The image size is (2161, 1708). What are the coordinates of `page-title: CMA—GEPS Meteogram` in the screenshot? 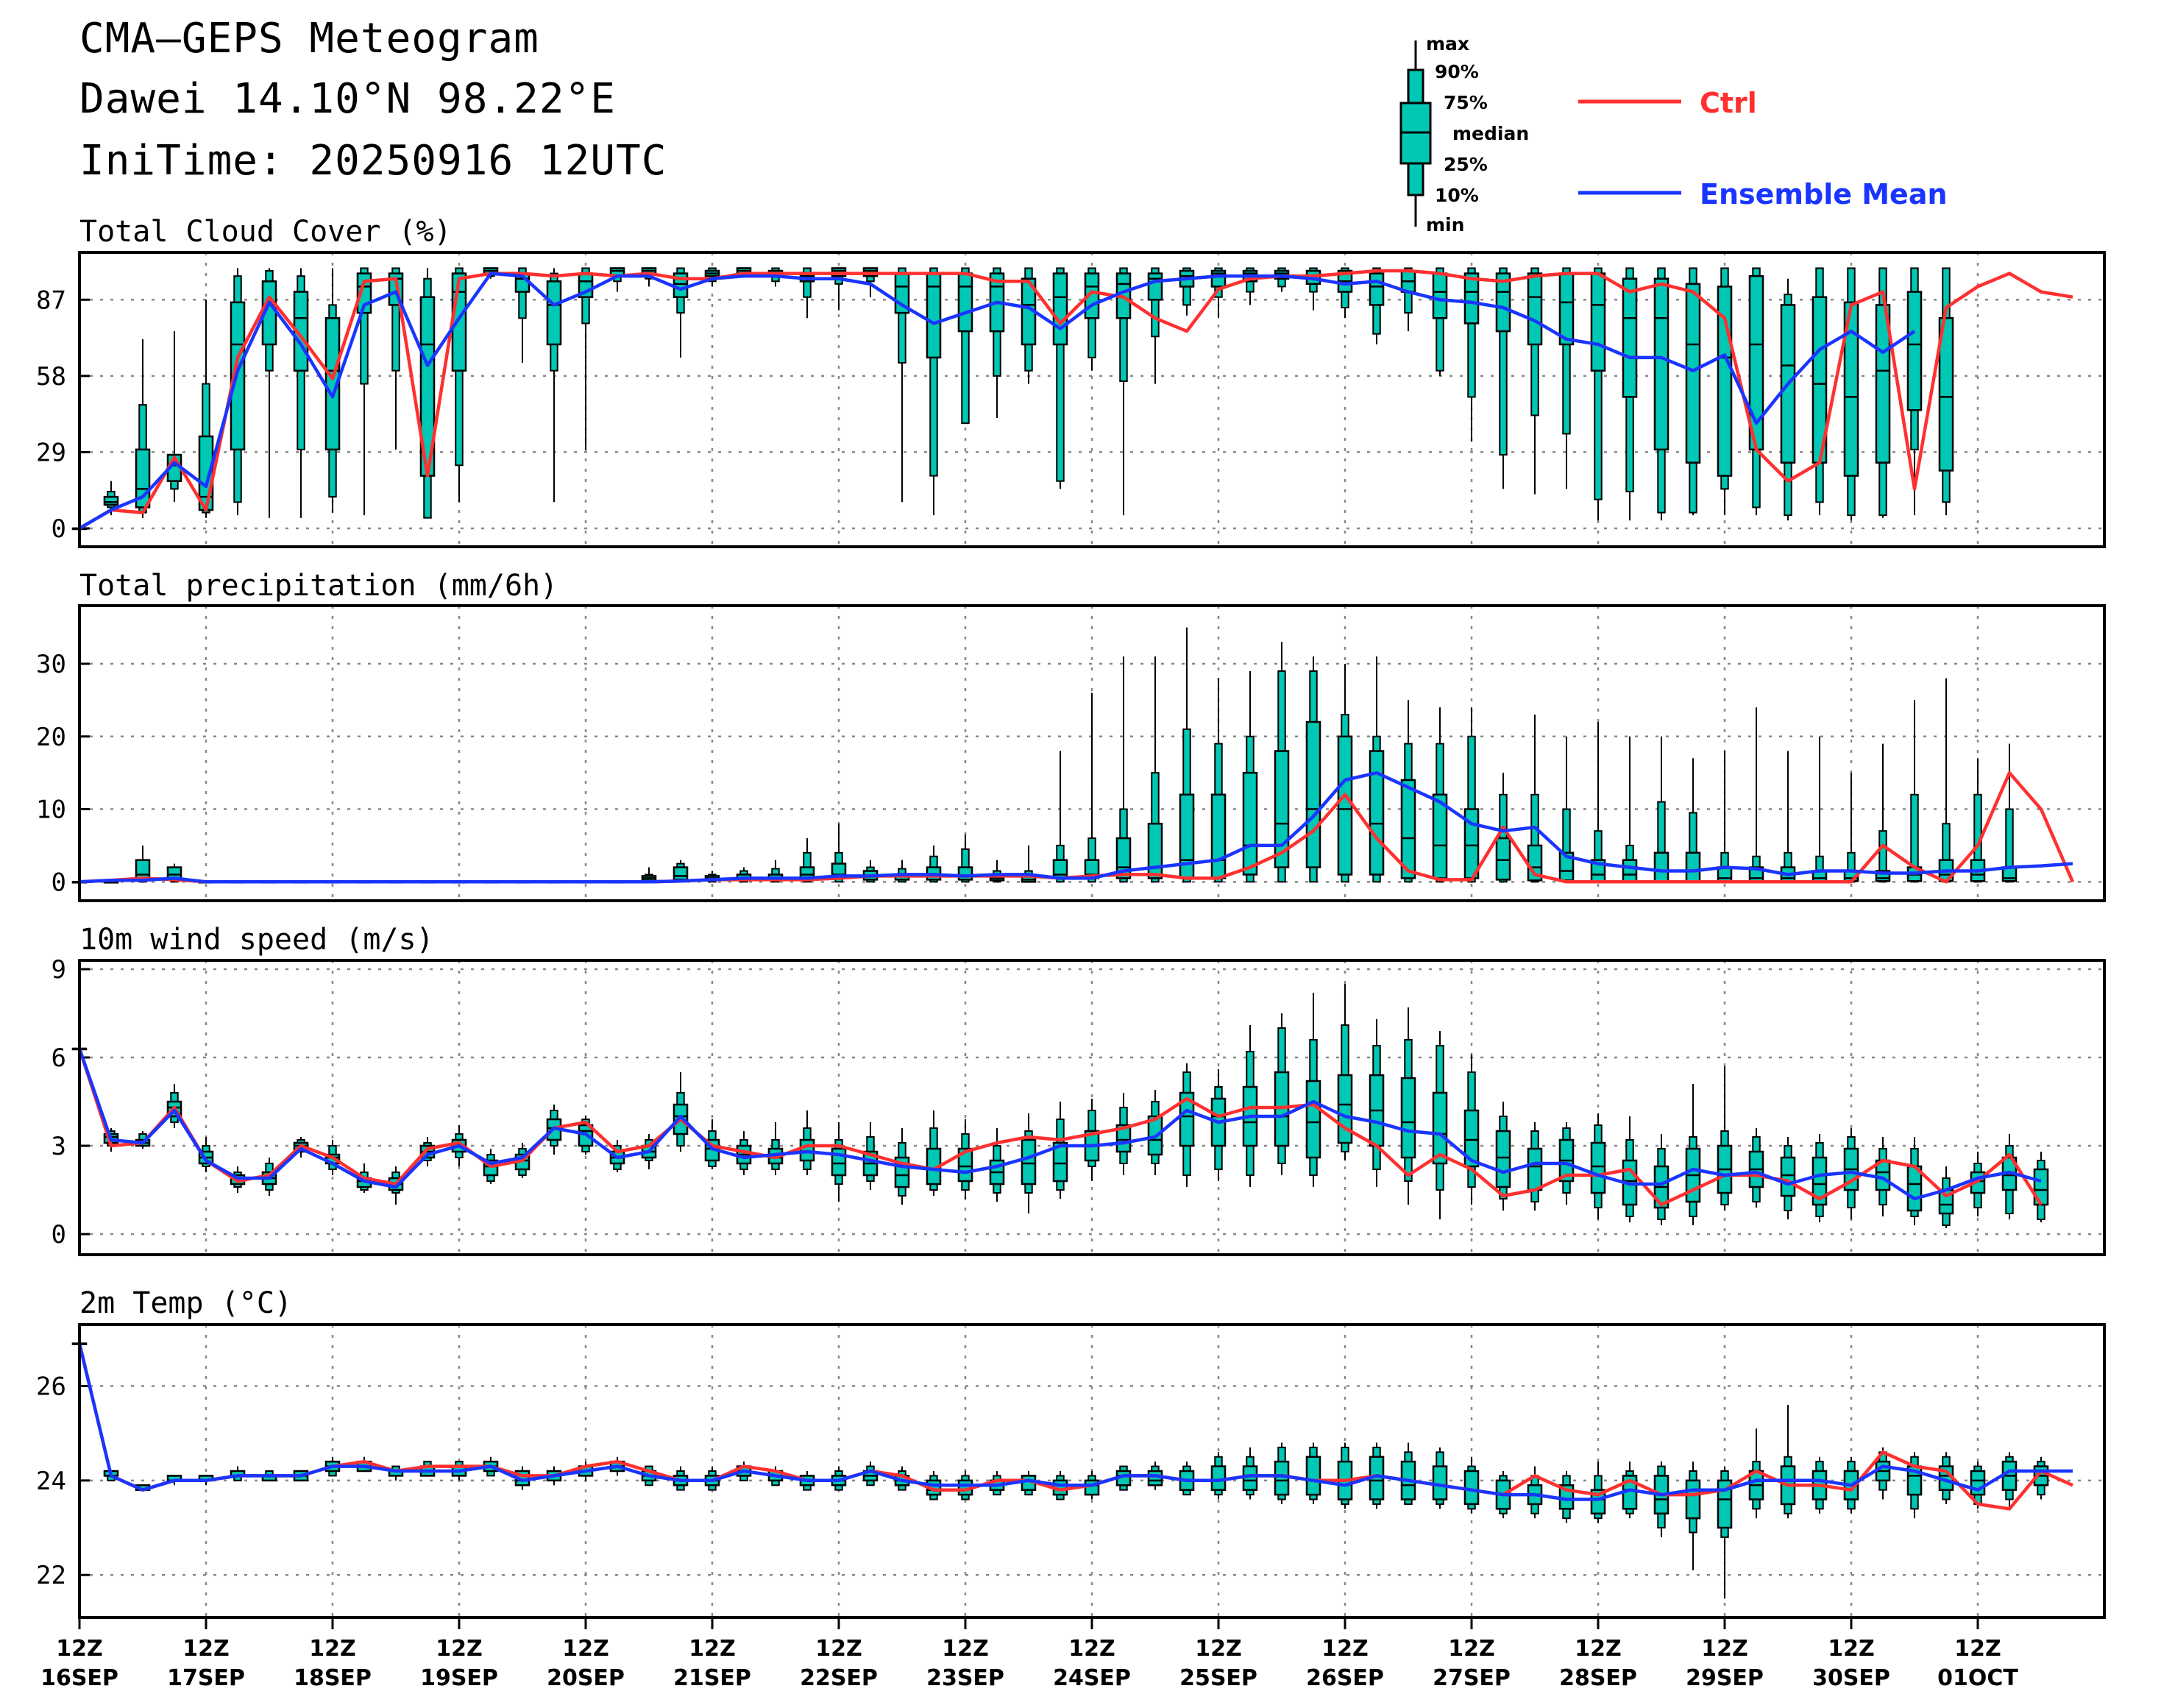 It's located at (309, 39).